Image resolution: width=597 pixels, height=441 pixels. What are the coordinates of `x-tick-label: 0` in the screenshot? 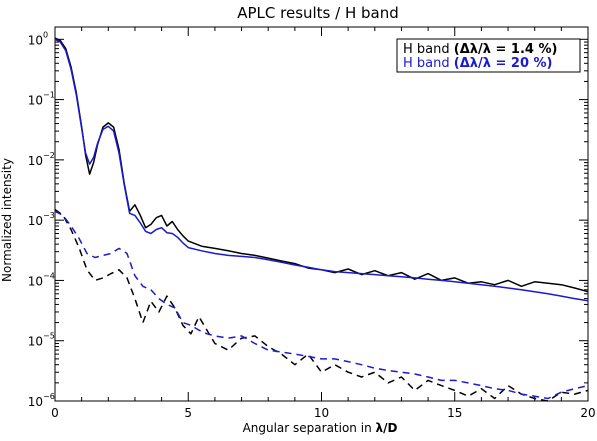 It's located at (55, 413).